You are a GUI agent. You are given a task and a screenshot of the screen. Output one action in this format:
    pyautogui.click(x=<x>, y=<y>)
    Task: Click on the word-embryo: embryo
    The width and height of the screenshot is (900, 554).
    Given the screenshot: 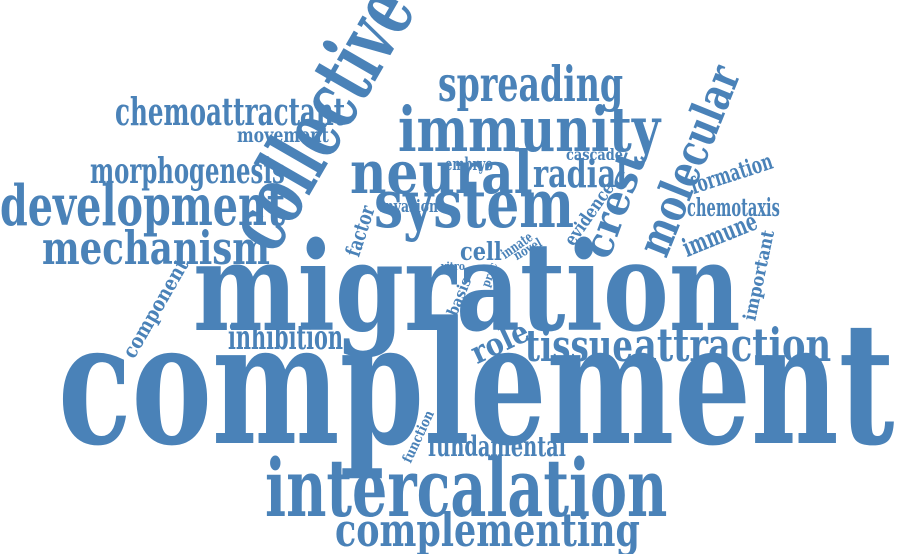 What is the action you would take?
    pyautogui.click(x=469, y=165)
    